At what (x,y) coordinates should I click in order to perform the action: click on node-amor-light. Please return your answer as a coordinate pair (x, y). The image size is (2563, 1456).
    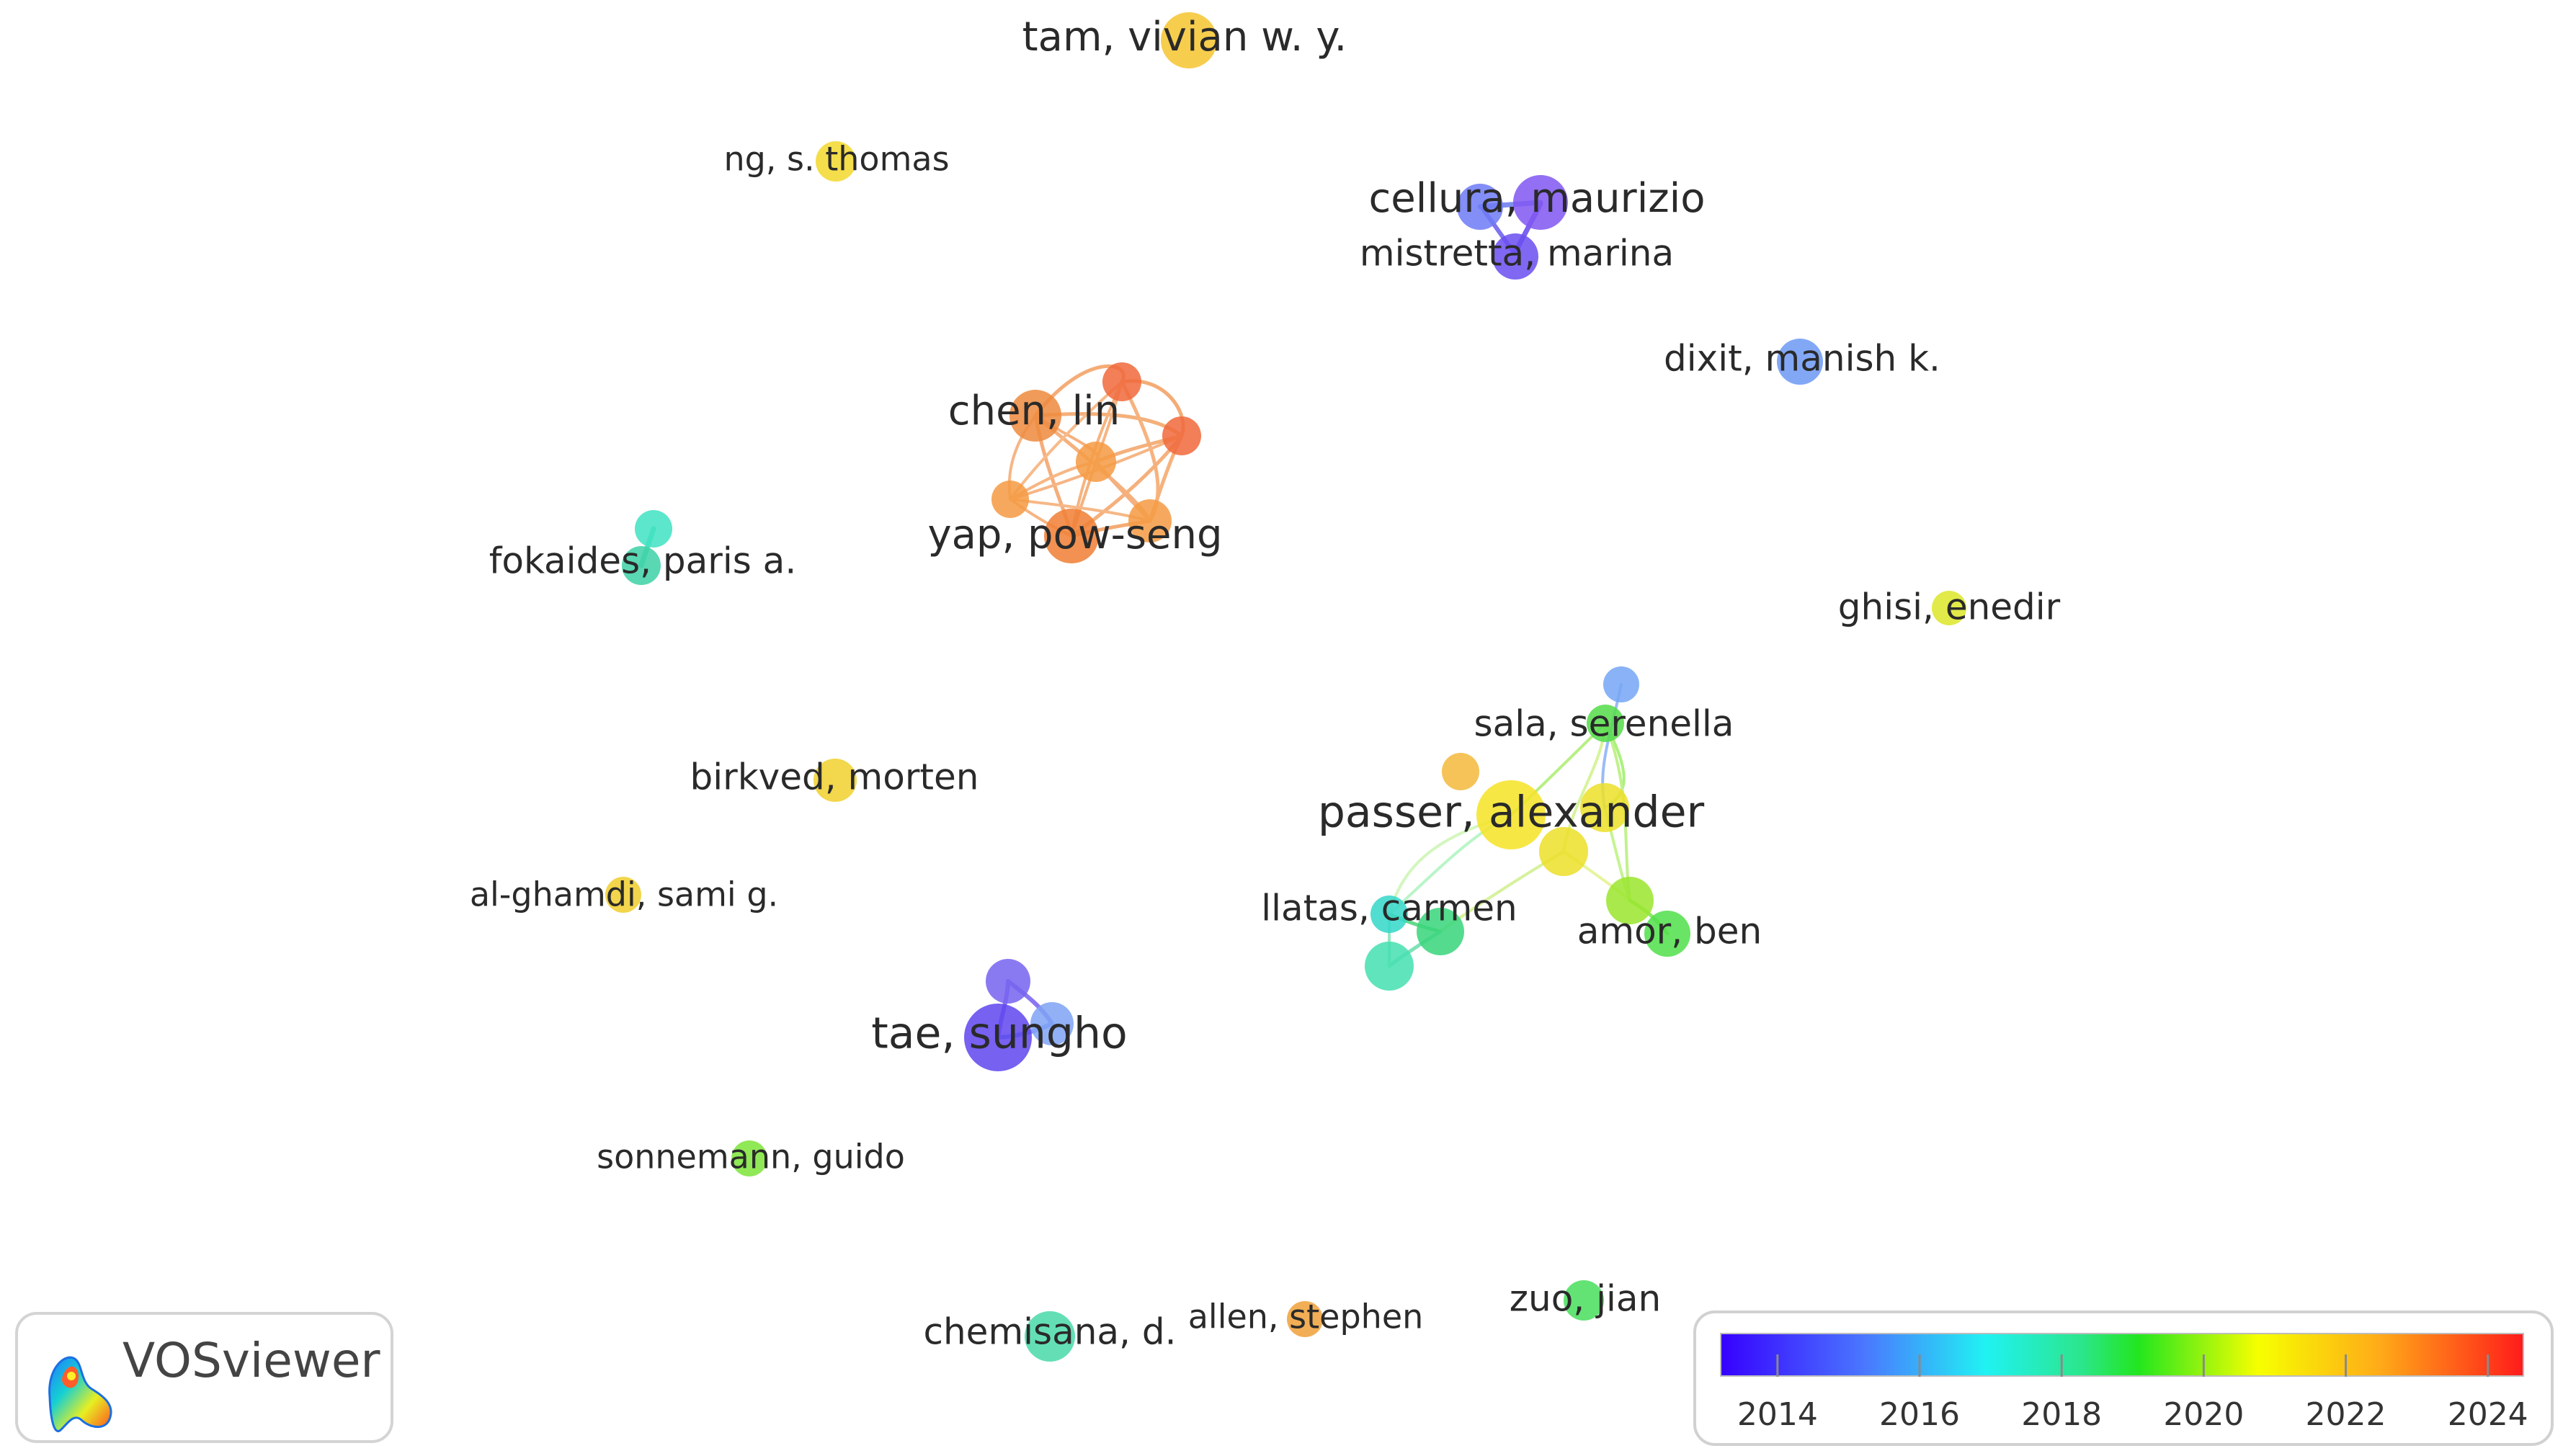
    Looking at the image, I should click on (1630, 900).